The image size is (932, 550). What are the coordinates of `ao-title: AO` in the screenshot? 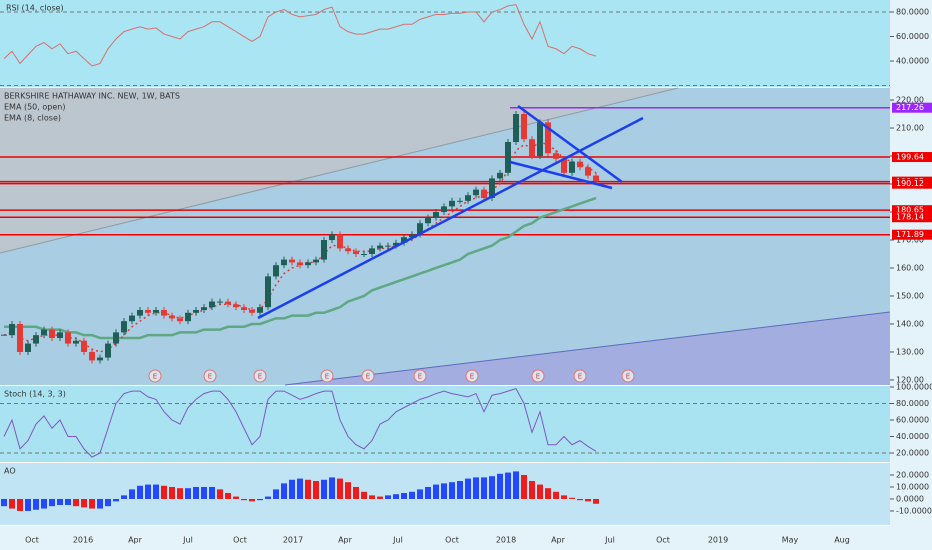 It's located at (10, 471).